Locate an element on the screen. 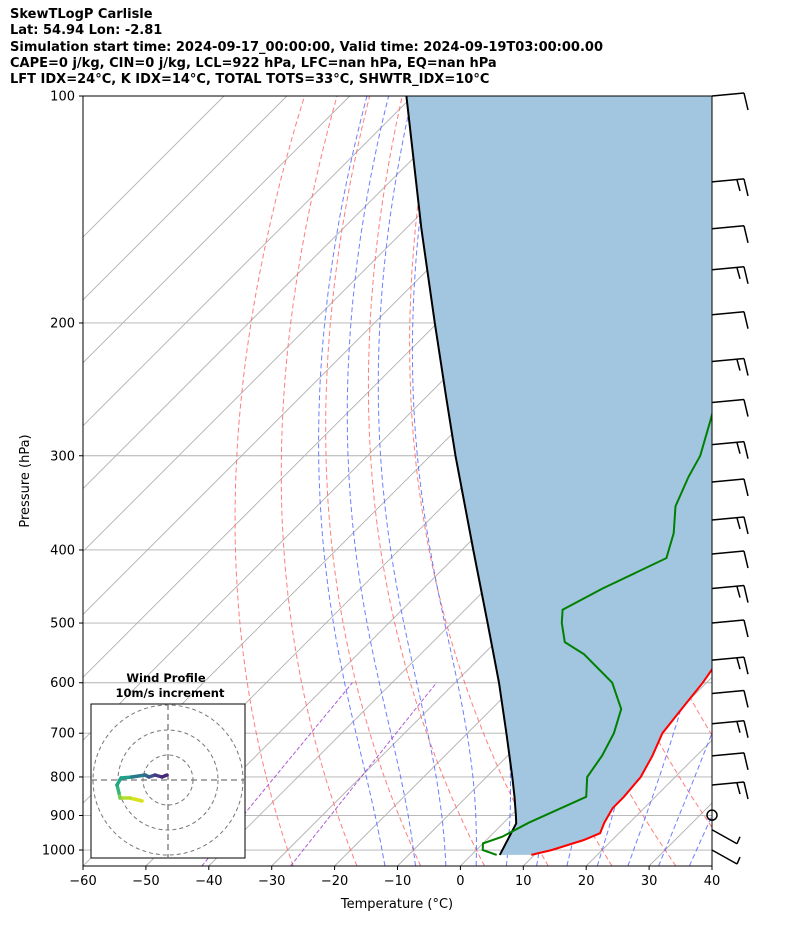 Image resolution: width=794 pixels, height=937 pixels. parcel-profile-line is located at coordinates (461, 476).